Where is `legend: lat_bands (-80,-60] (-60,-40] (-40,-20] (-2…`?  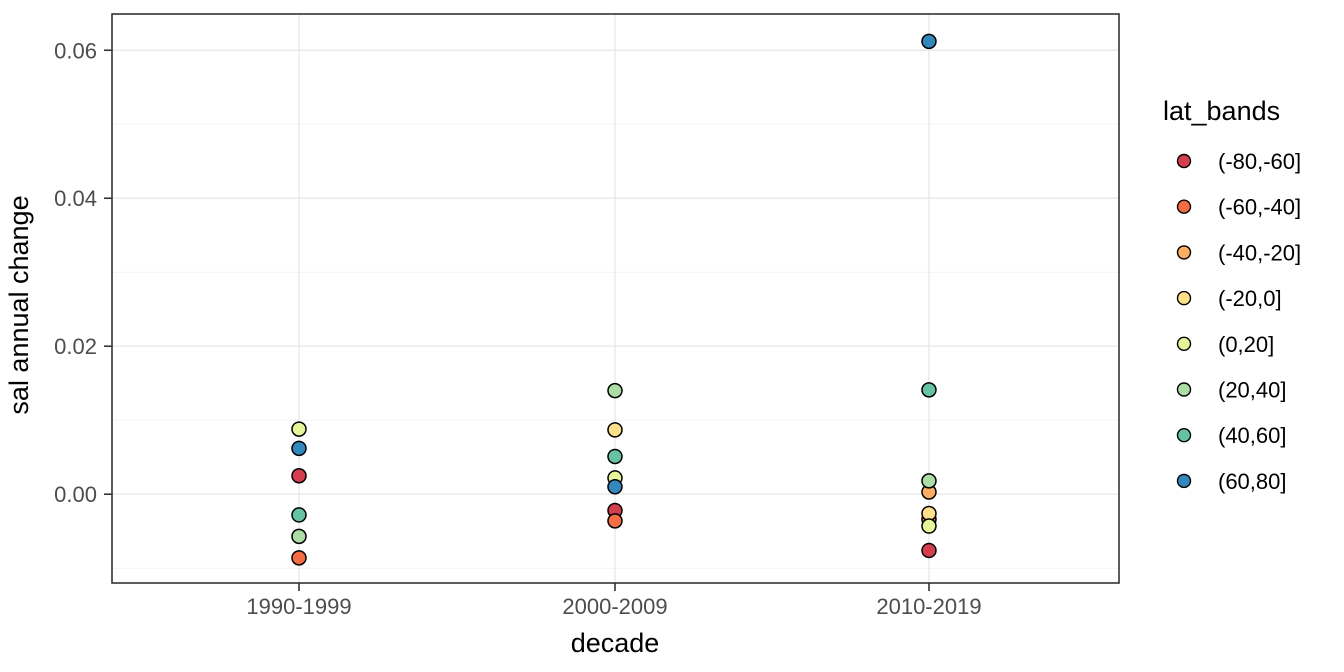 legend: lat_bands (-80,-60] (-60,-40] (-40,-20] (-2… is located at coordinates (1232, 295).